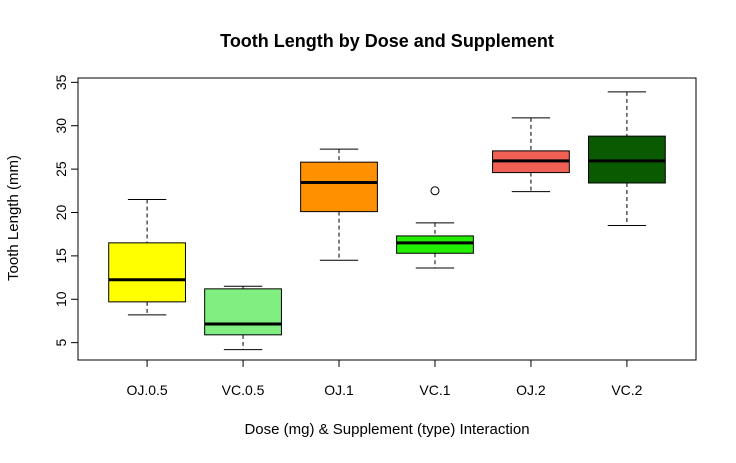 The width and height of the screenshot is (736, 463). I want to click on x-tick-label: VC.1, so click(434, 390).